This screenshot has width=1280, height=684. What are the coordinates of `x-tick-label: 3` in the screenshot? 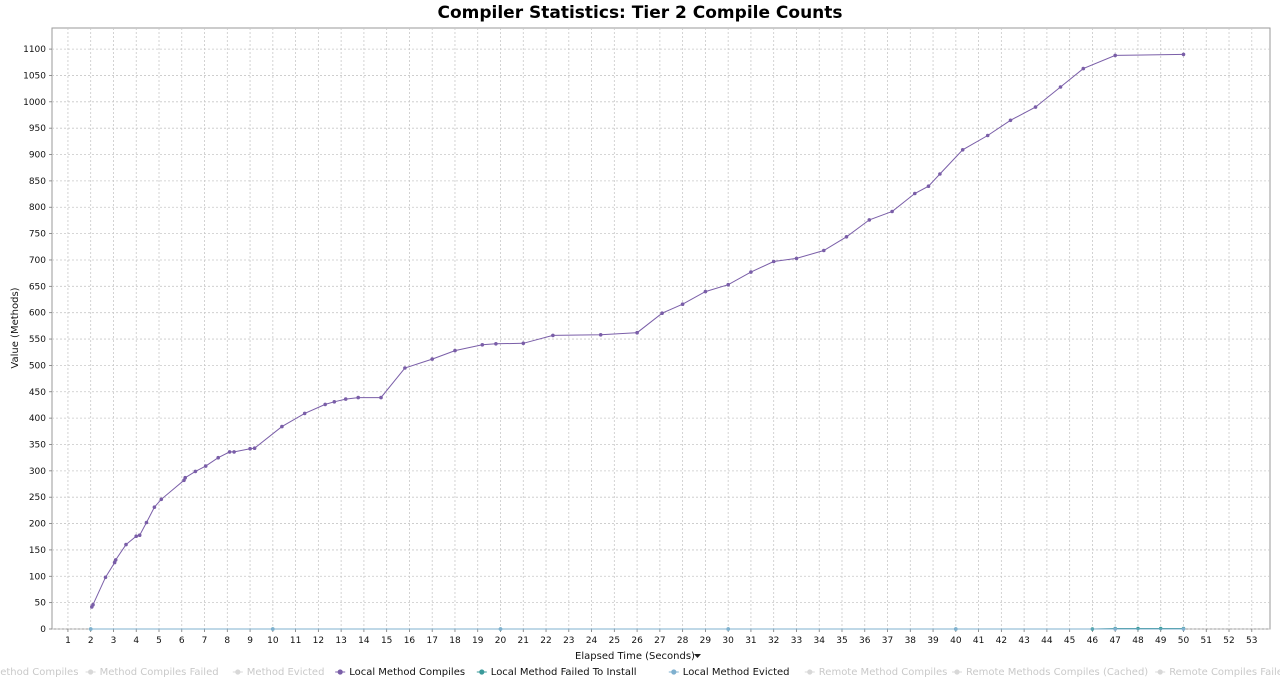 It's located at (114, 641).